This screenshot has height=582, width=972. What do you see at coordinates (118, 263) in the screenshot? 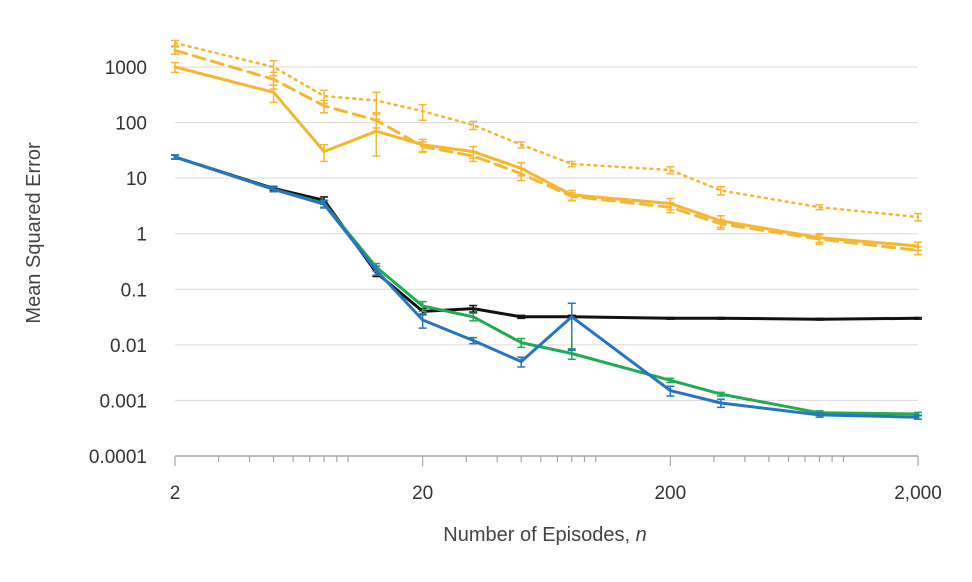
I see `y-tick-labels: 0.0001 0.001 0.01 0.1 1 10 100 1000` at bounding box center [118, 263].